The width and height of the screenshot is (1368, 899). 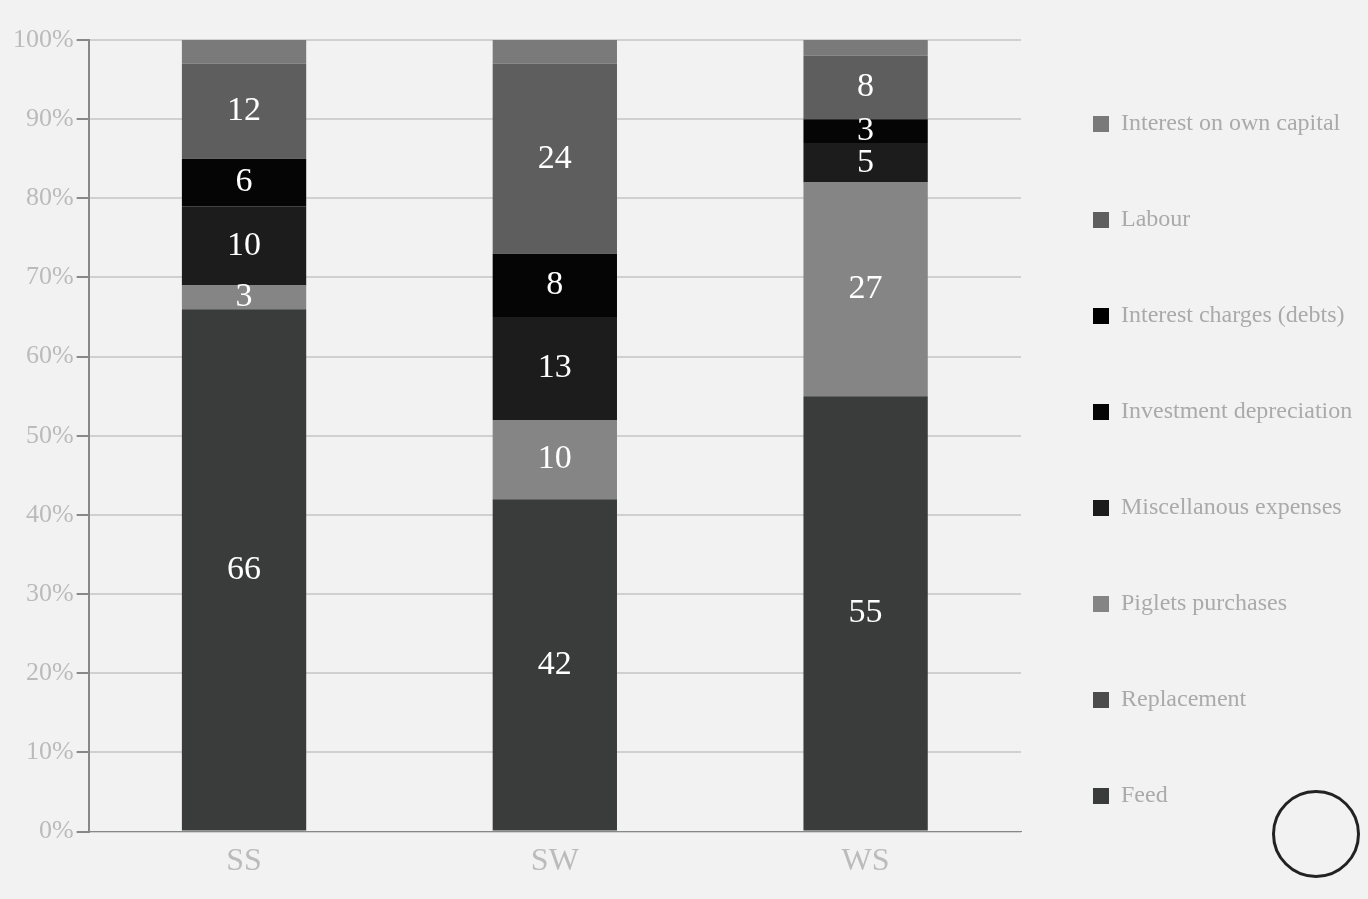 I want to click on legend-label: Replacement, so click(x=1184, y=698).